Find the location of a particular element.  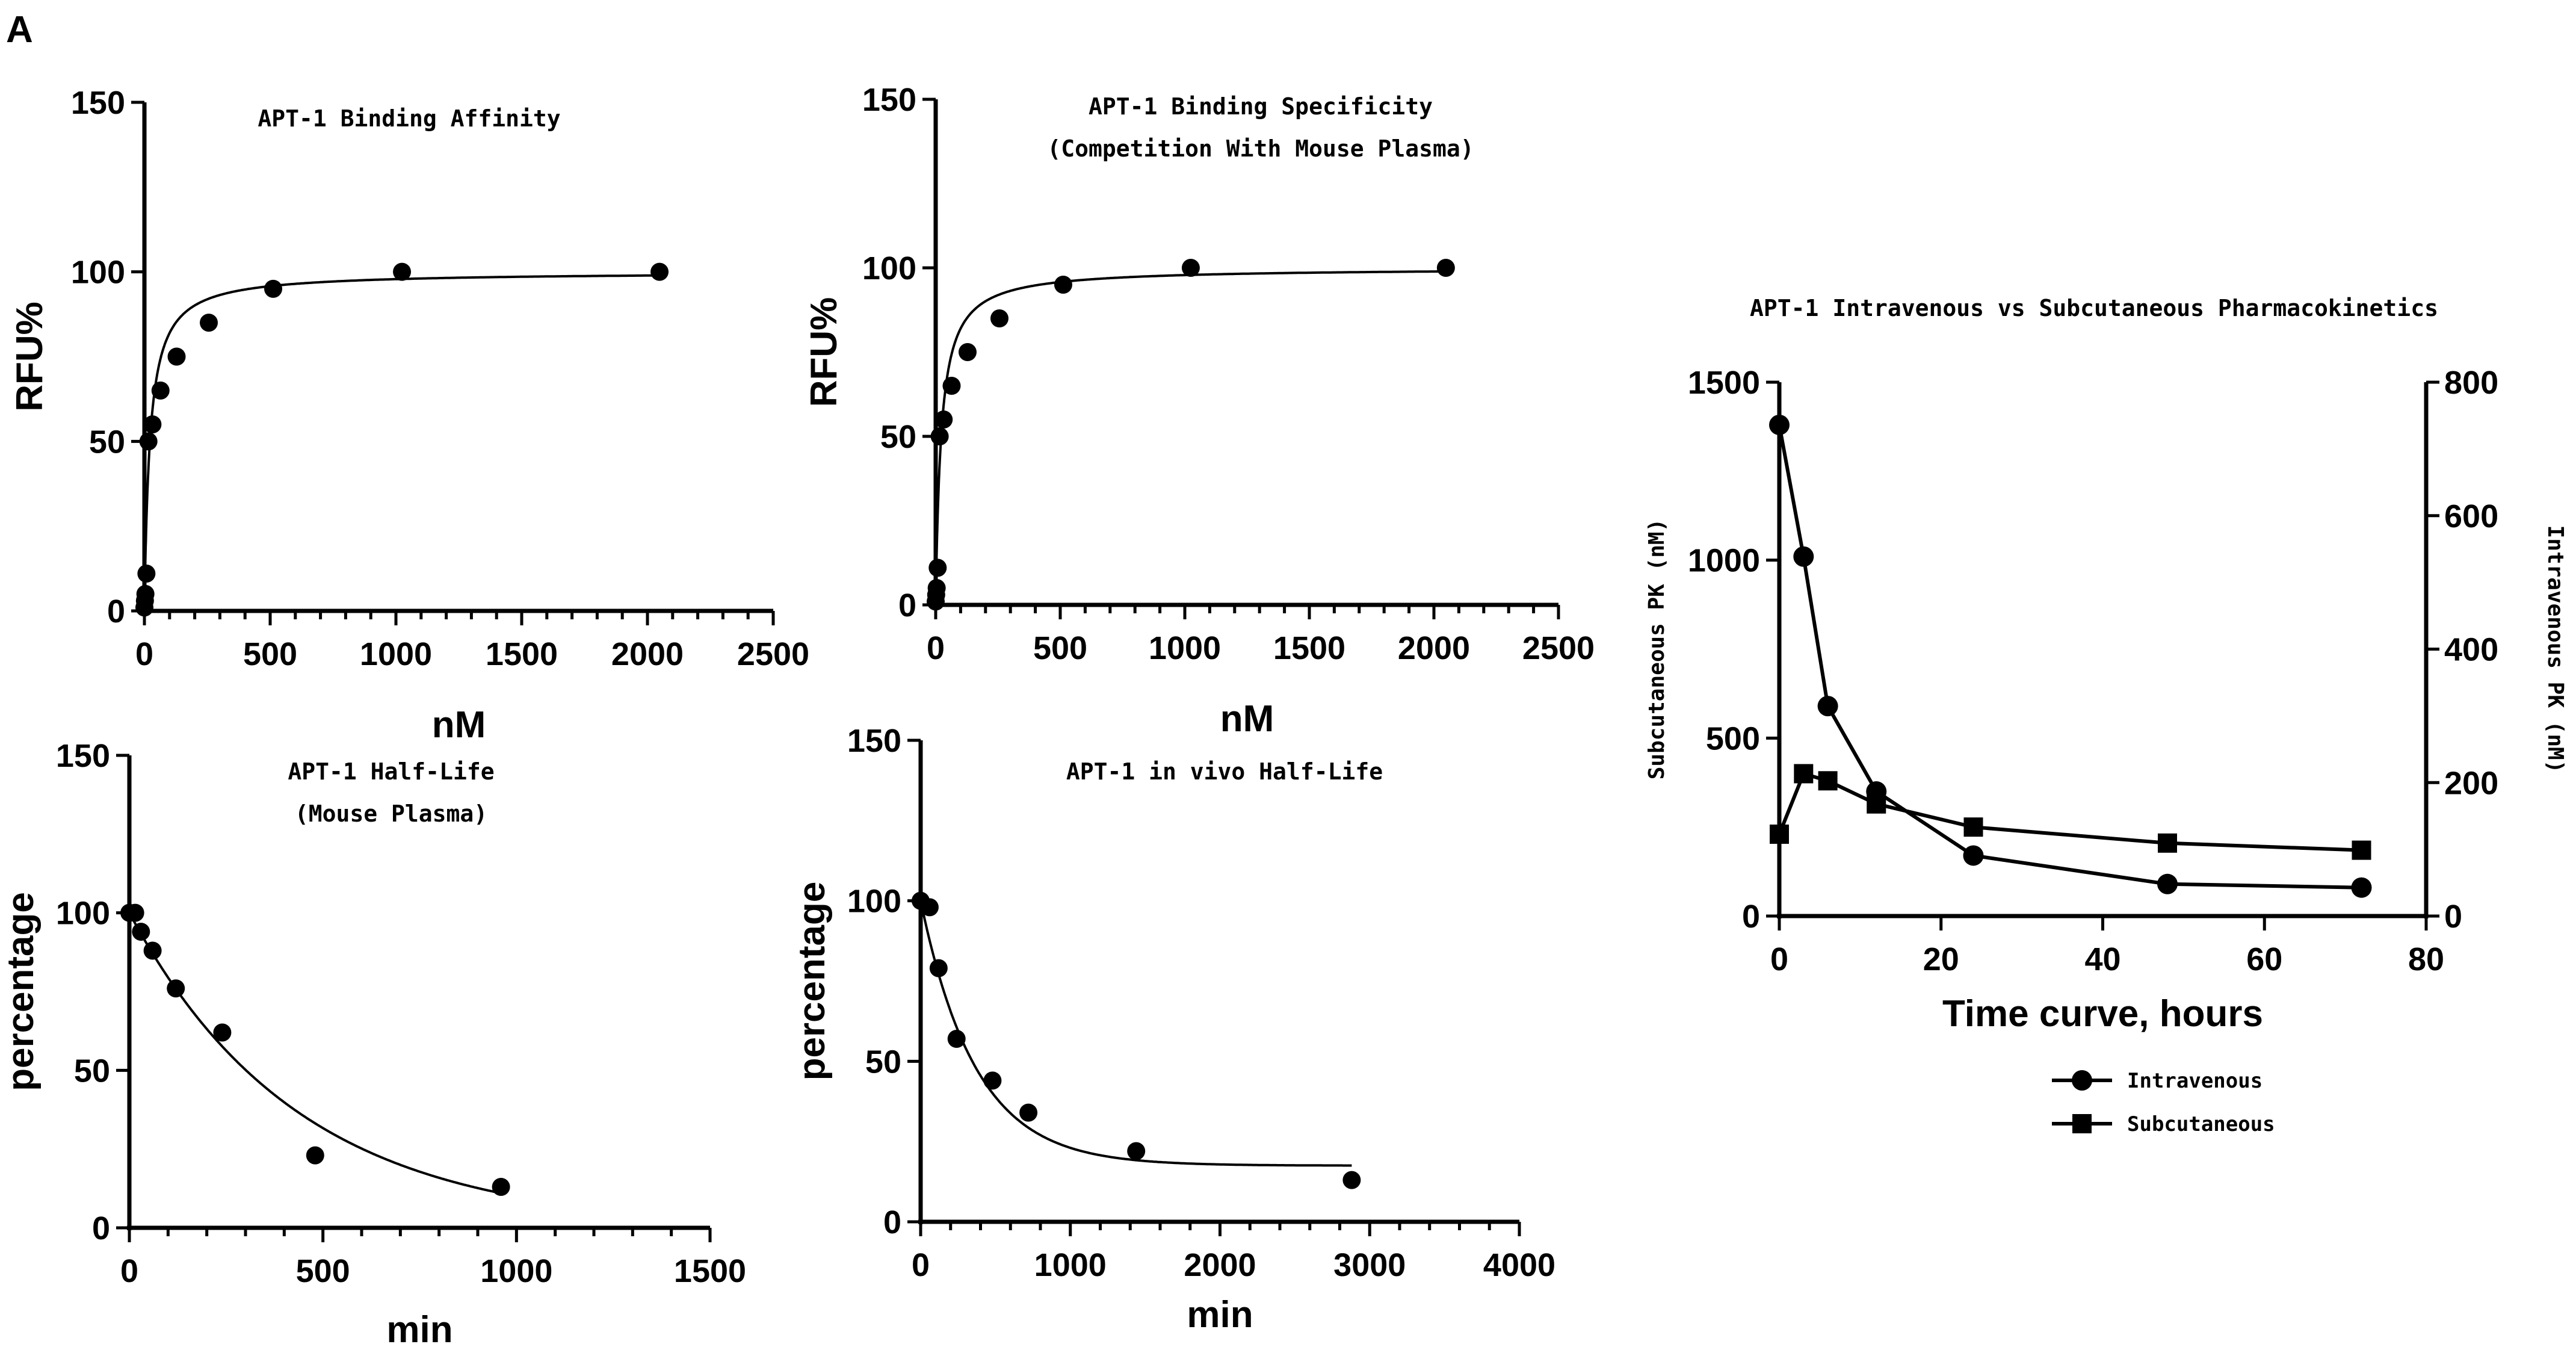

chart-title: APT-1 Half-Life is located at coordinates (391, 771).